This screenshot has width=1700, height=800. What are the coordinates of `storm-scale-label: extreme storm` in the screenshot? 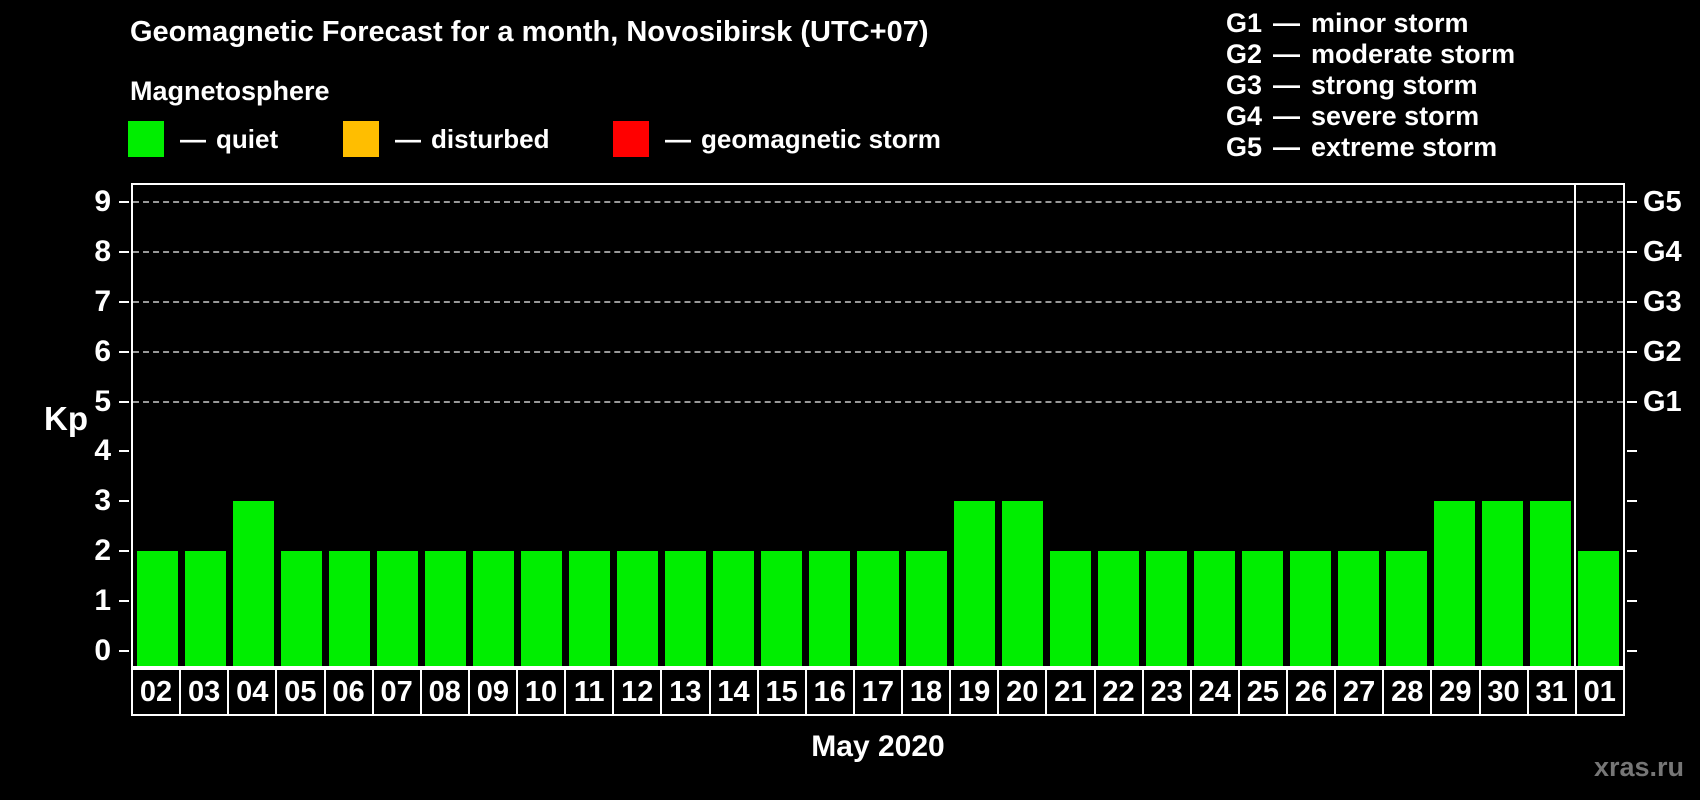 It's located at (1404, 147).